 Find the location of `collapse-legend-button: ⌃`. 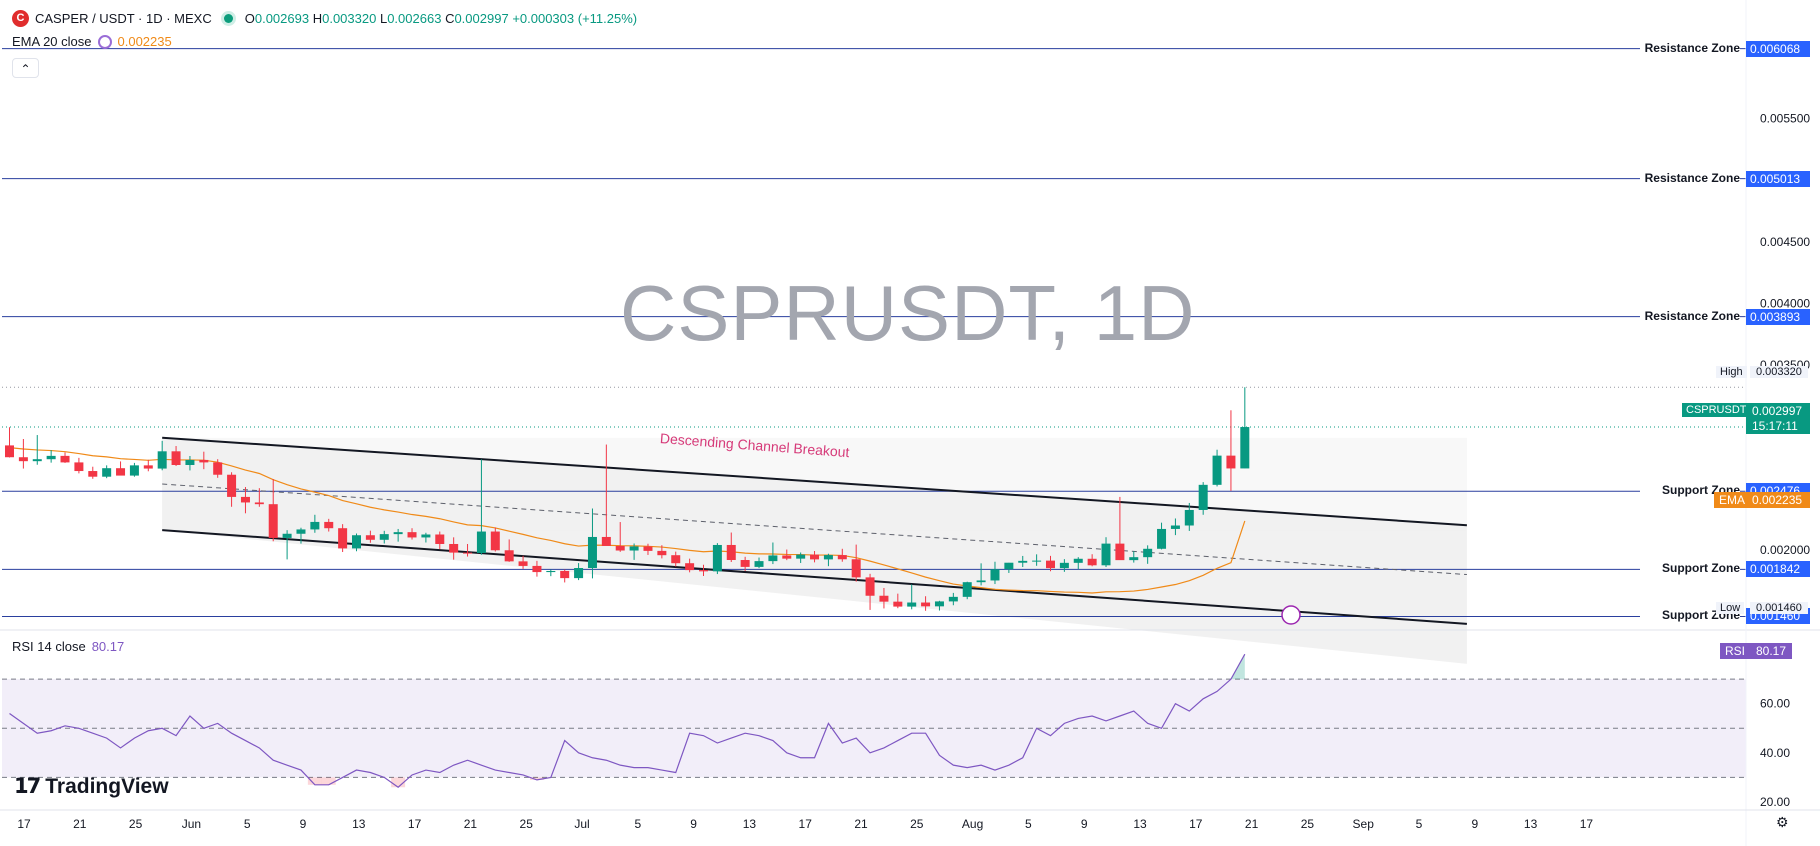

collapse-legend-button: ⌃ is located at coordinates (25, 68).